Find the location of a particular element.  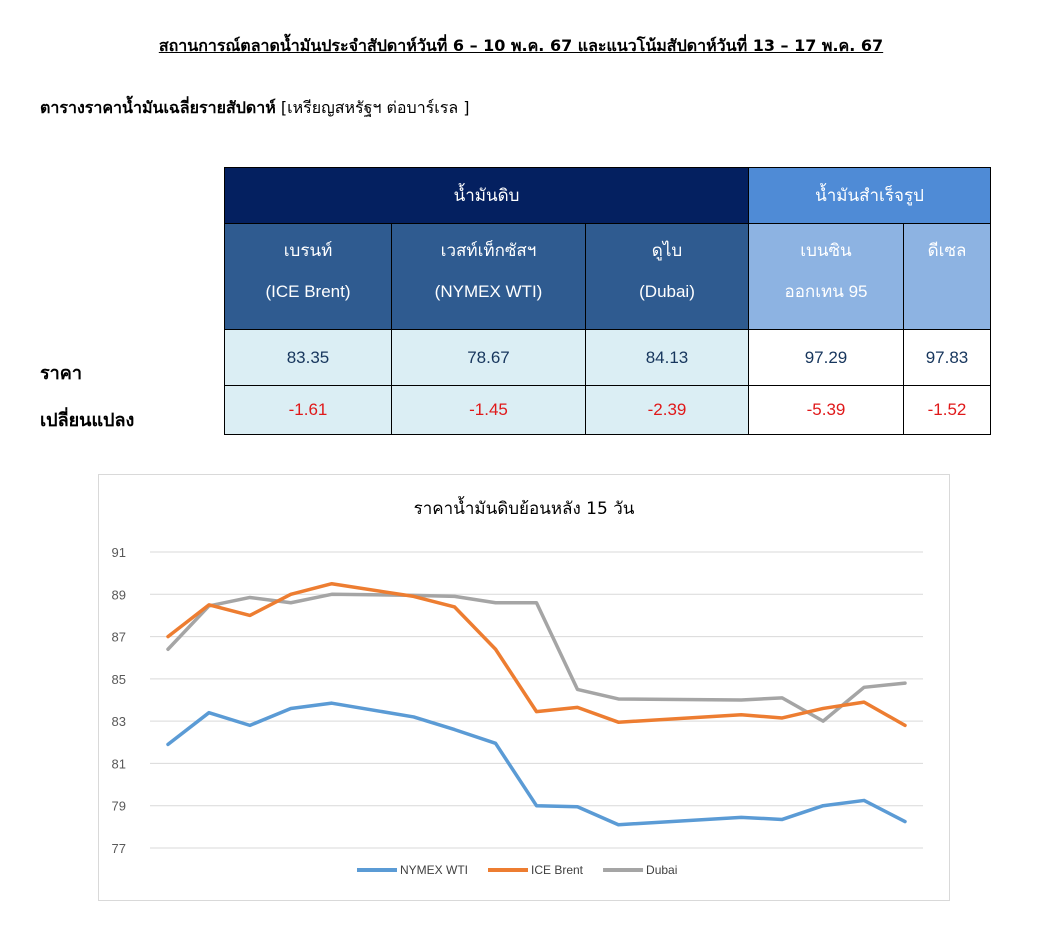

chart-title: ราคาน้ำมันดิบย้อนหลัง 15 วัน is located at coordinates (524, 507).